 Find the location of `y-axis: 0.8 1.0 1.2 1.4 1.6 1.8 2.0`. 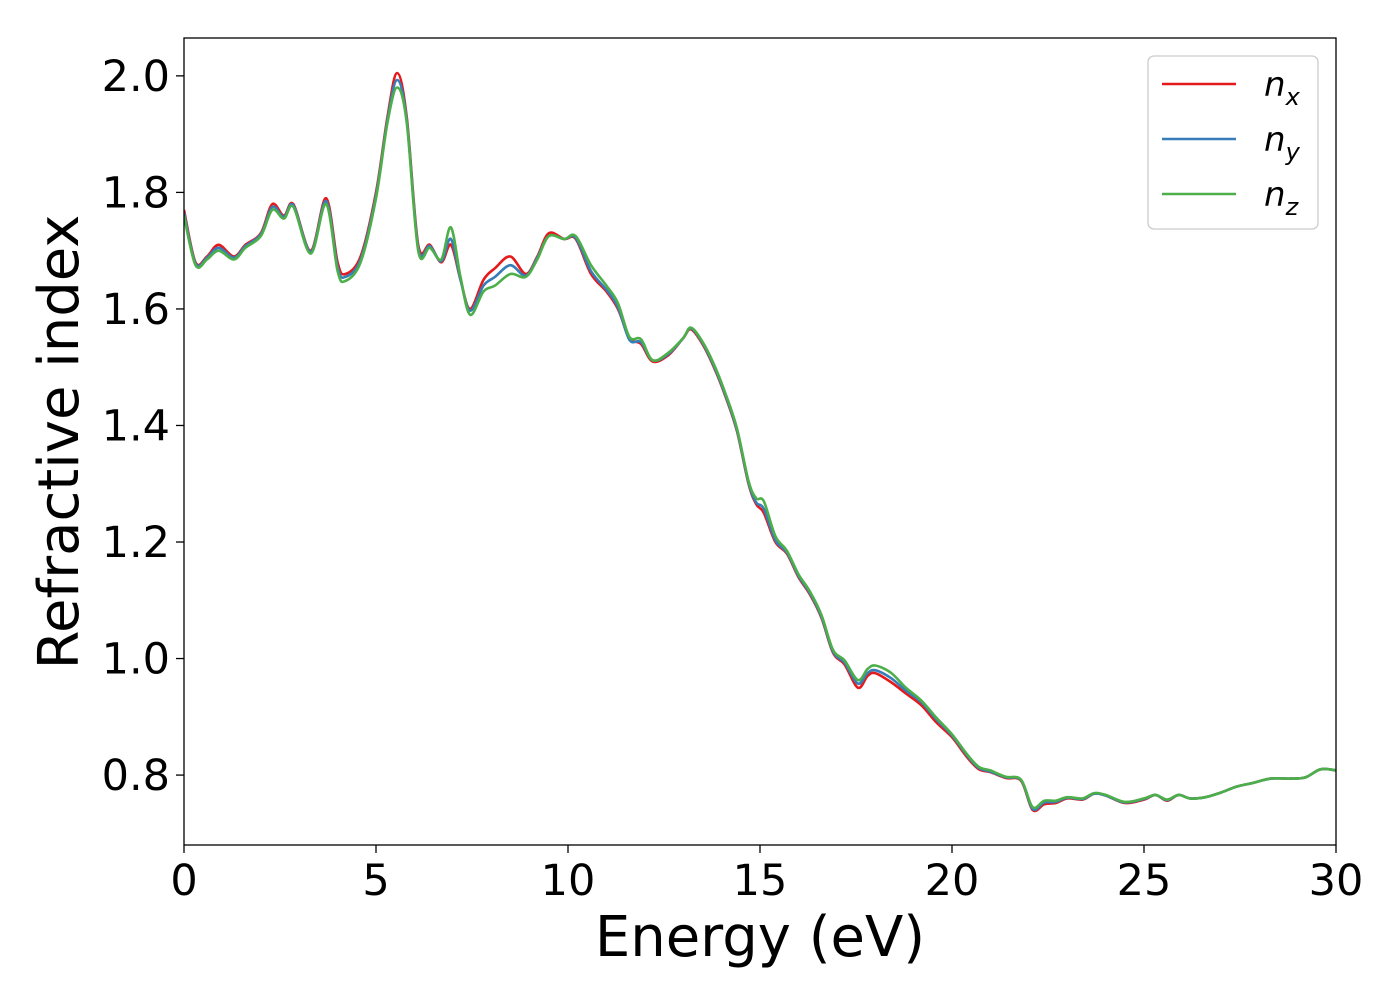

y-axis: 0.8 1.0 1.2 1.4 1.6 1.8 2.0 is located at coordinates (143, 426).